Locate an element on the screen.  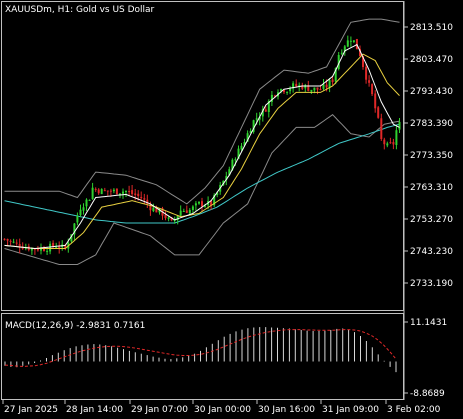
macd-plot is located at coordinates (200, 350).